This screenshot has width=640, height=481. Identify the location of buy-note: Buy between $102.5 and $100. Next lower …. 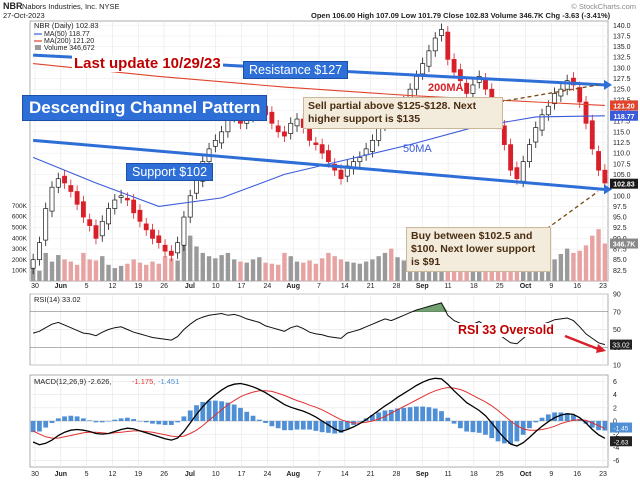
(478, 249).